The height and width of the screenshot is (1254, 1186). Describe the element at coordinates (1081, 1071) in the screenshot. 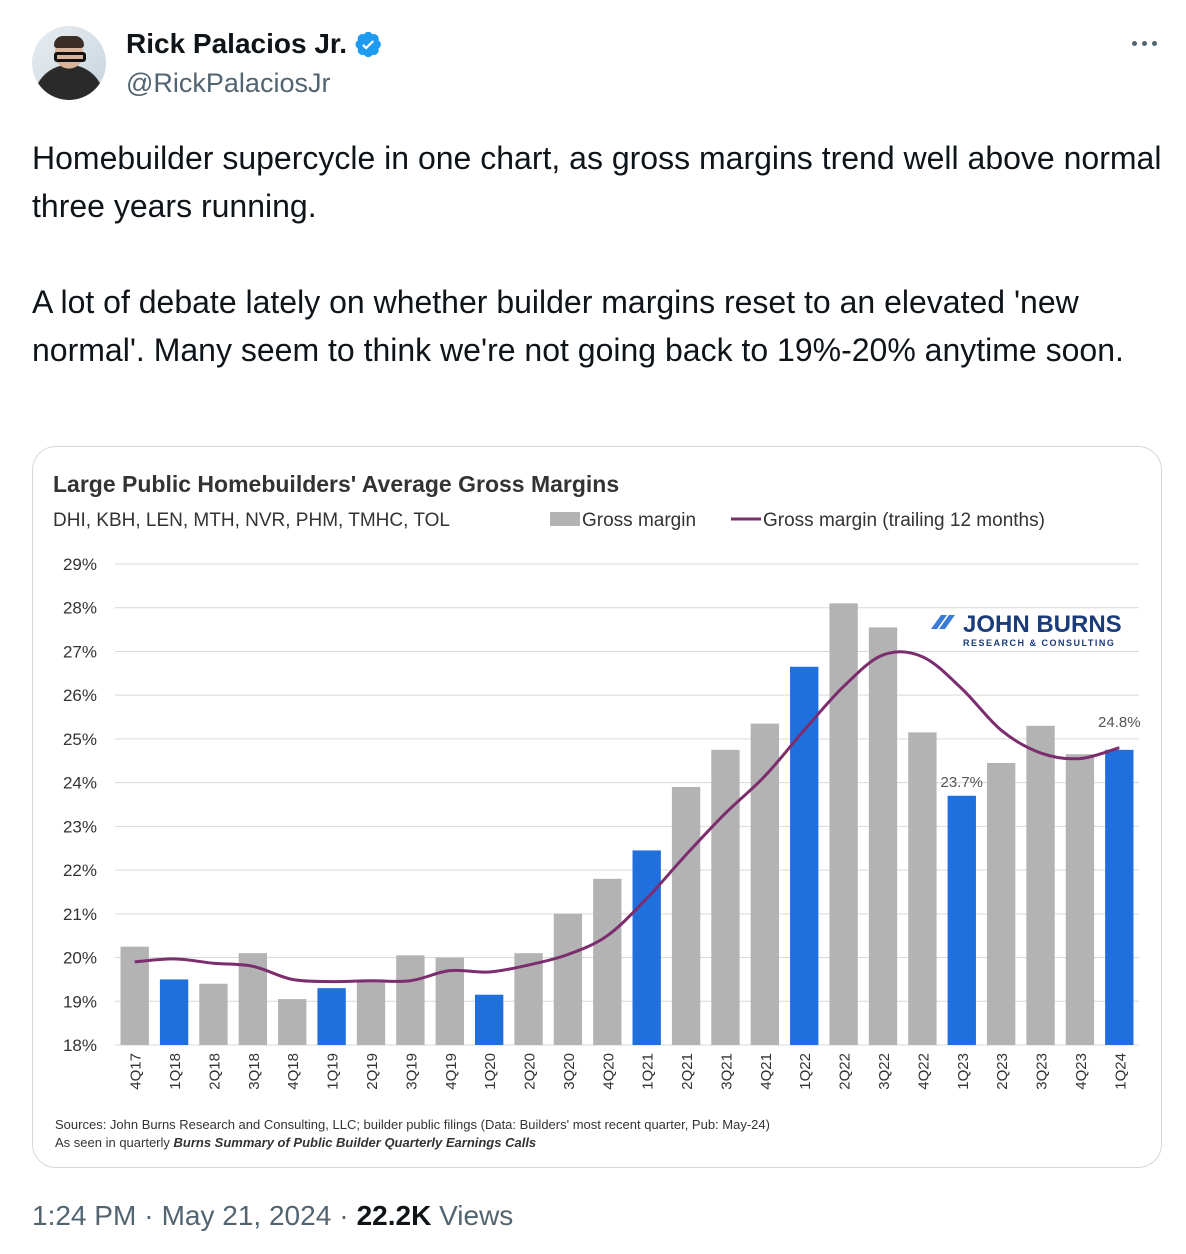

I see `x-tick-label: 4Q23` at that location.